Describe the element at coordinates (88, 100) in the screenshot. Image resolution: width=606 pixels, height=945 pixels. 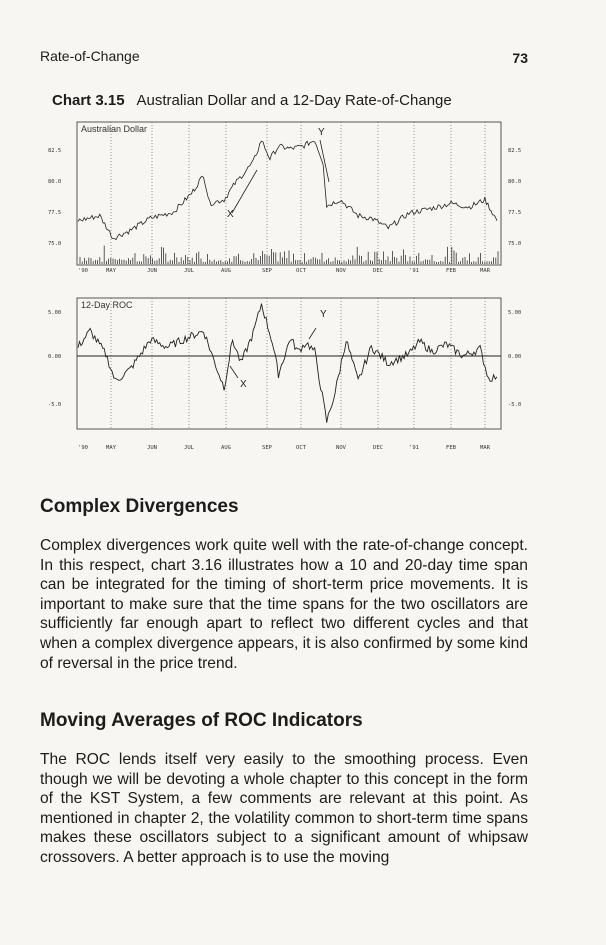
I see `chart-label: Chart 3.15` at that location.